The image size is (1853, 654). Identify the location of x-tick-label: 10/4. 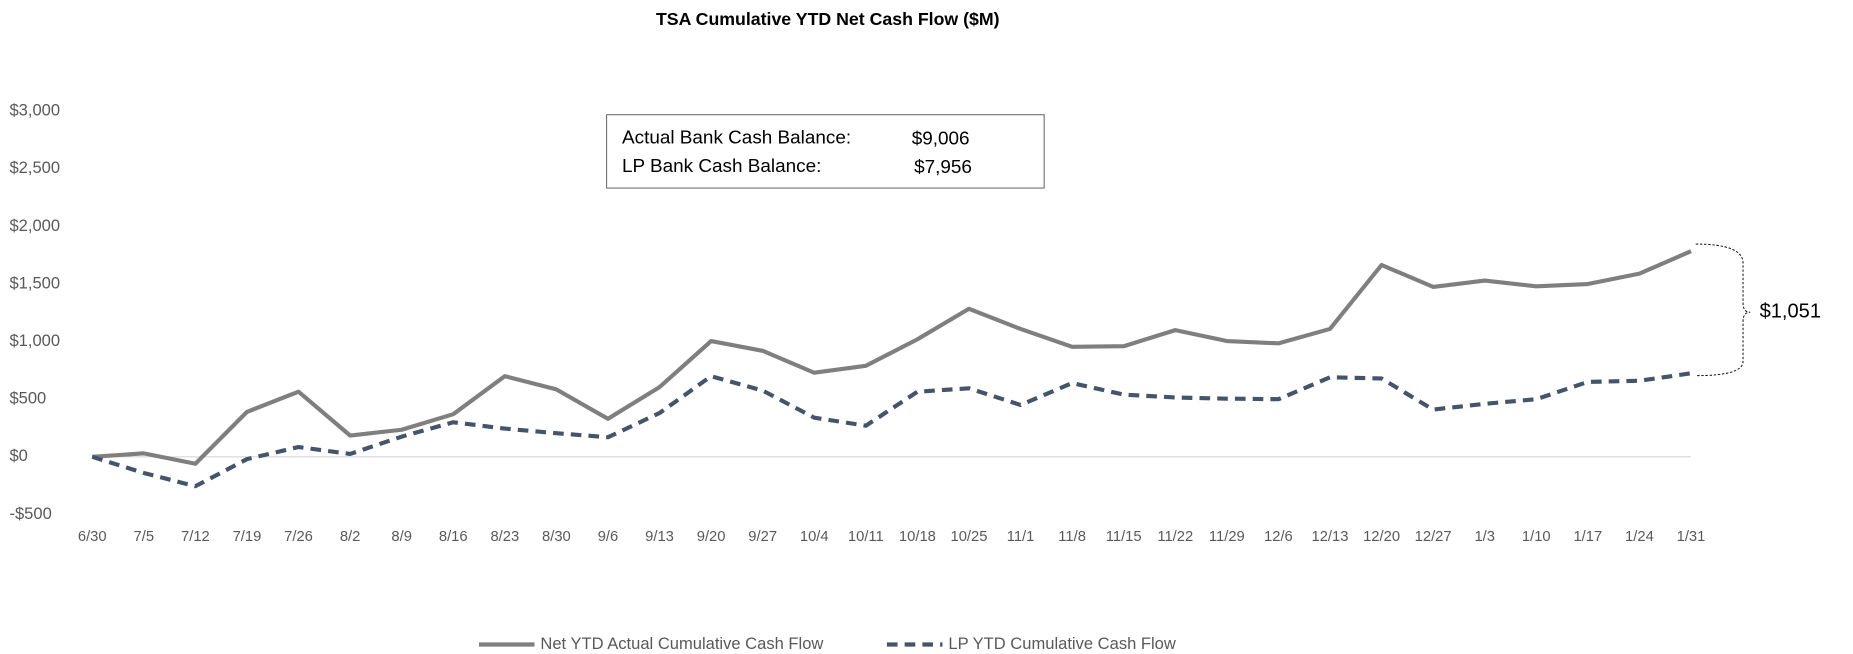
(814, 537).